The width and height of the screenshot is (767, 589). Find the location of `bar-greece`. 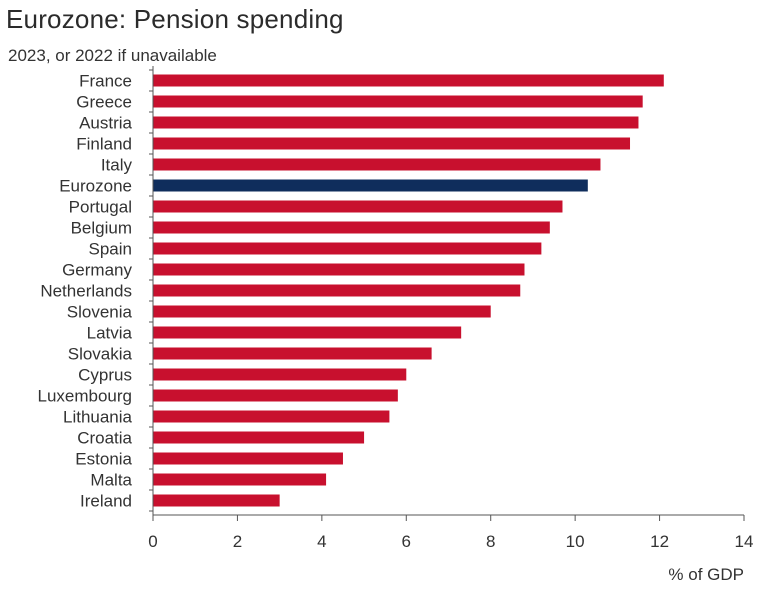

bar-greece is located at coordinates (398, 101).